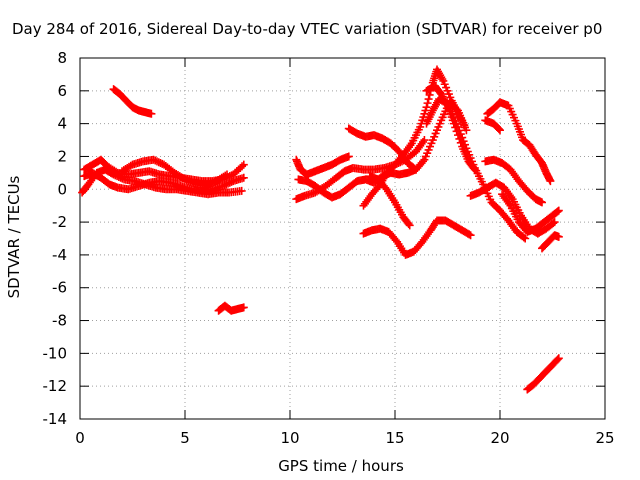 This screenshot has height=480, width=640. I want to click on y-tick-label: 0, so click(62, 189).